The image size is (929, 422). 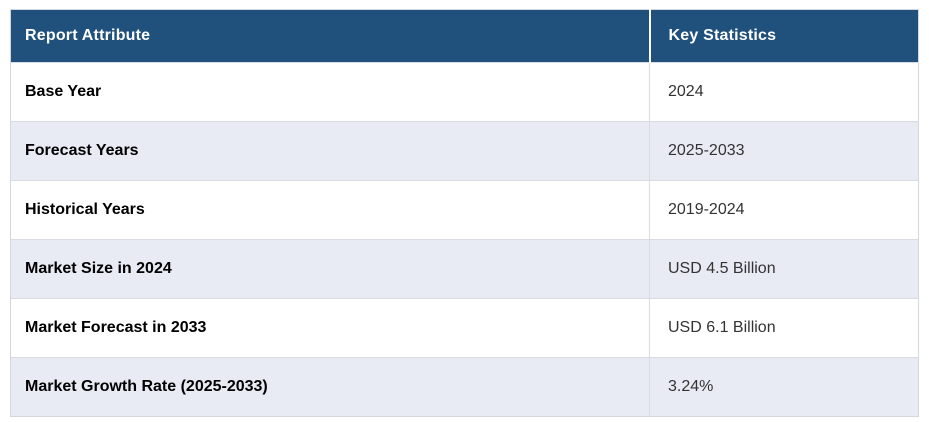 What do you see at coordinates (784, 92) in the screenshot?
I see `value-cell-base-year: 2024` at bounding box center [784, 92].